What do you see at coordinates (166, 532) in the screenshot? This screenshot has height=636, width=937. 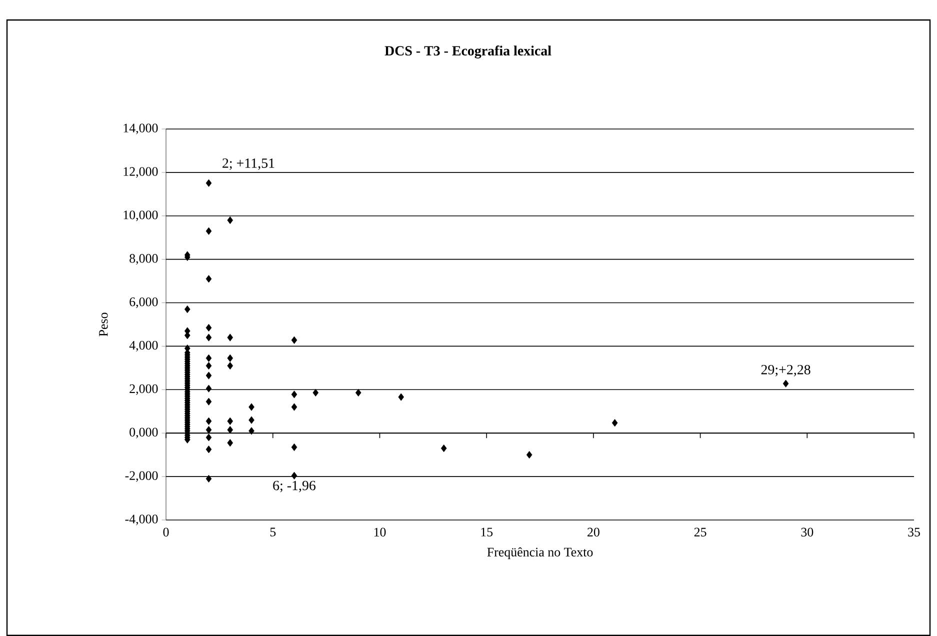 I see `x-tick-label: 0` at bounding box center [166, 532].